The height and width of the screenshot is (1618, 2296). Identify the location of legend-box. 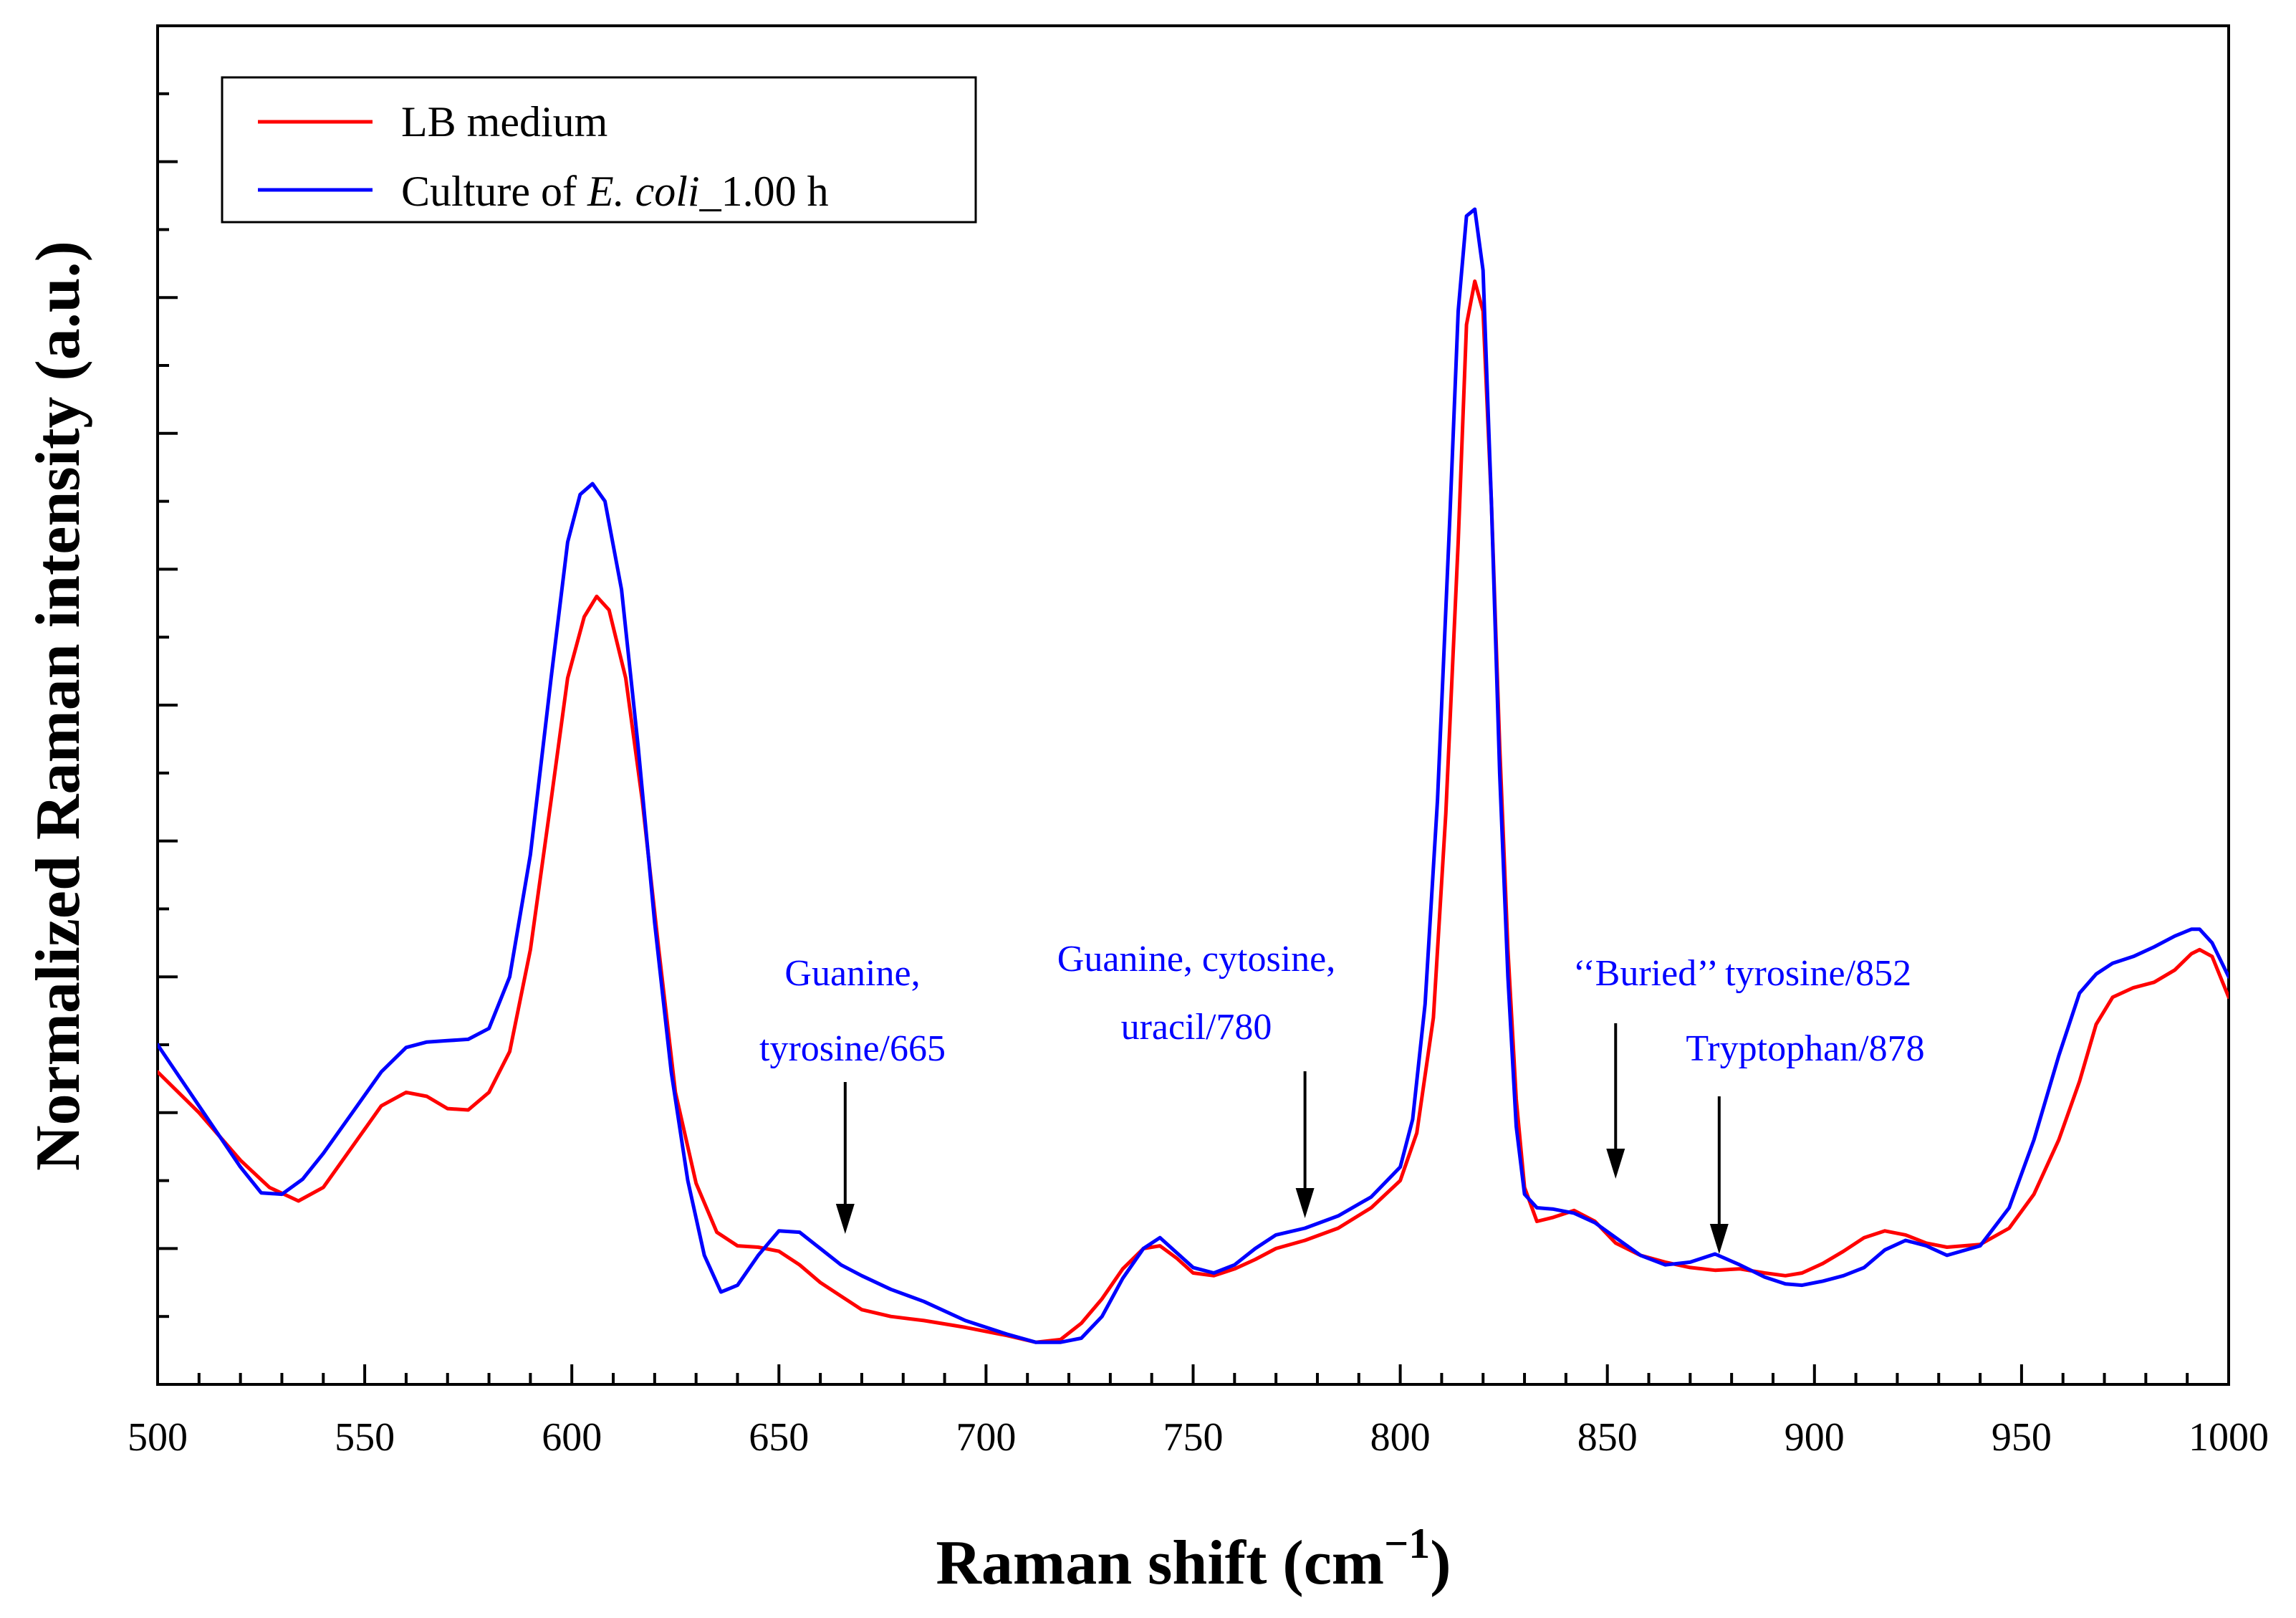
(599, 150).